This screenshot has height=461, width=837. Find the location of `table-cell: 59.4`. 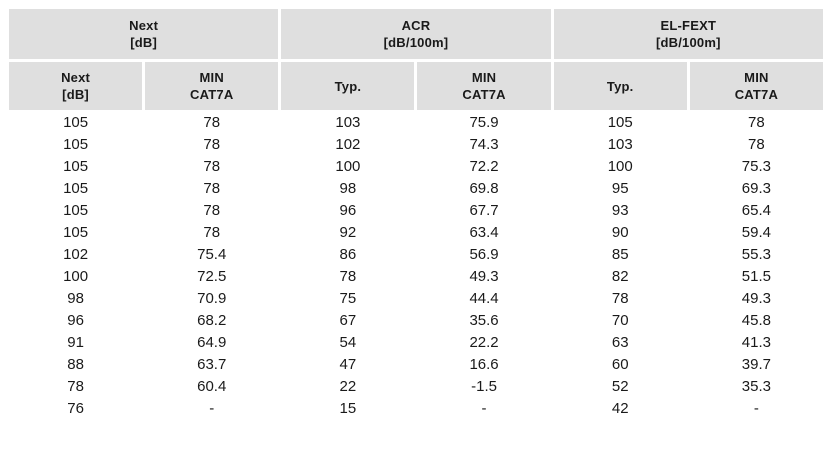

table-cell: 59.4 is located at coordinates (756, 232).